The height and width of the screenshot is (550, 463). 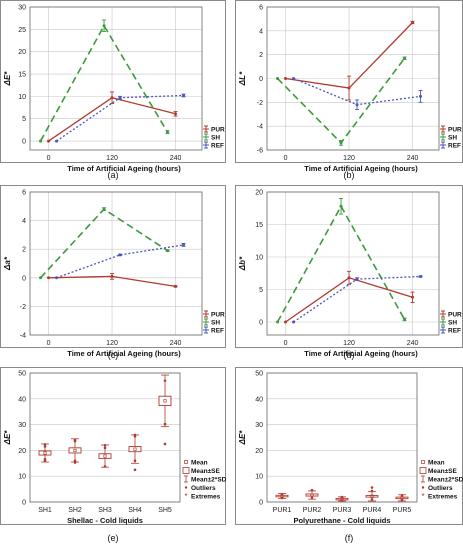 What do you see at coordinates (259, 399) in the screenshot?
I see `y-tick-label: 40` at bounding box center [259, 399].